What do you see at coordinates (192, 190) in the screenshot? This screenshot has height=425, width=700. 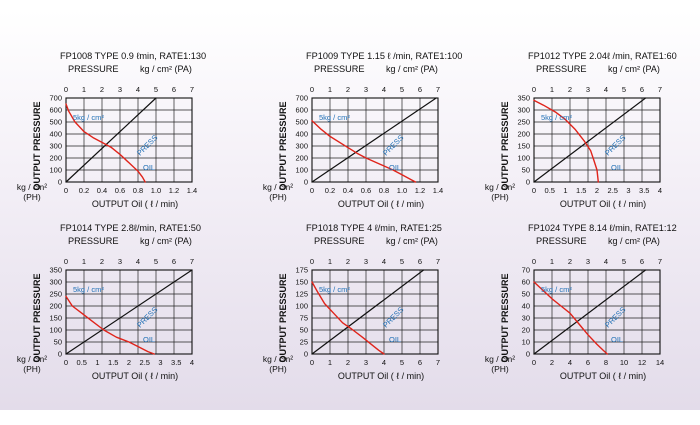 I see `x-axis-tick-label: 1.4` at bounding box center [192, 190].